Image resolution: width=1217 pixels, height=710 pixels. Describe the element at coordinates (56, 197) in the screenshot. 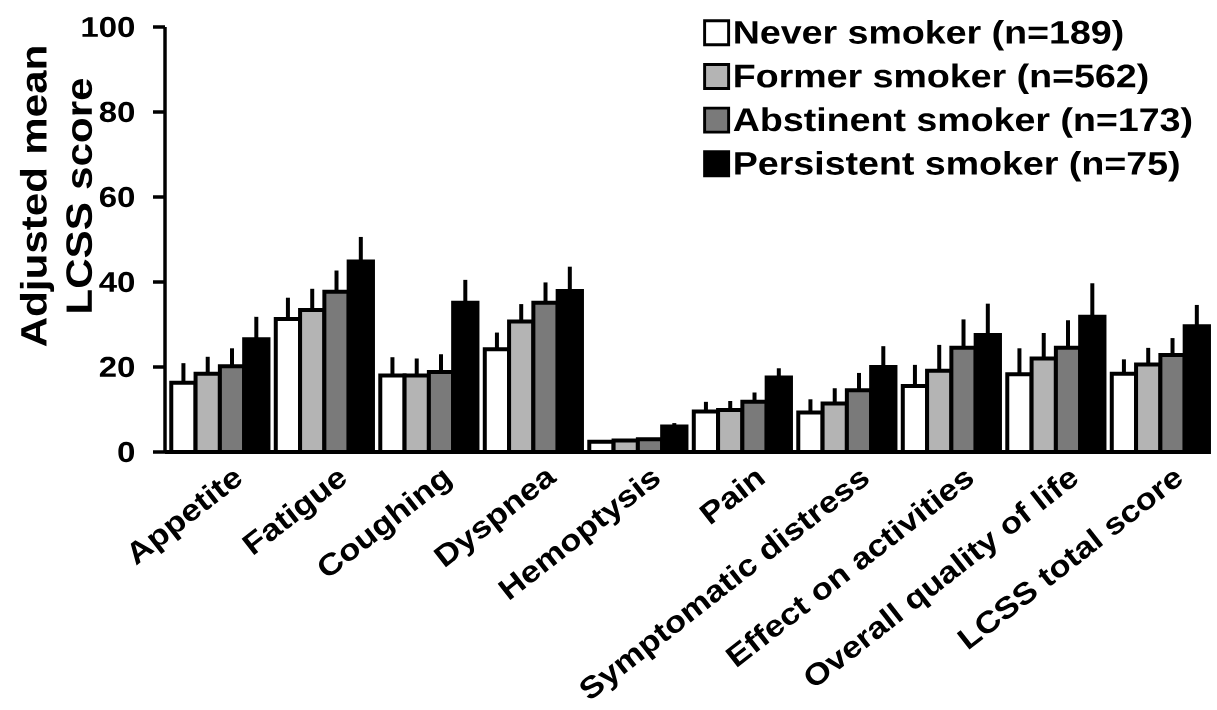

I see `y-axis-title: Adjusted mean LCSS score` at that location.